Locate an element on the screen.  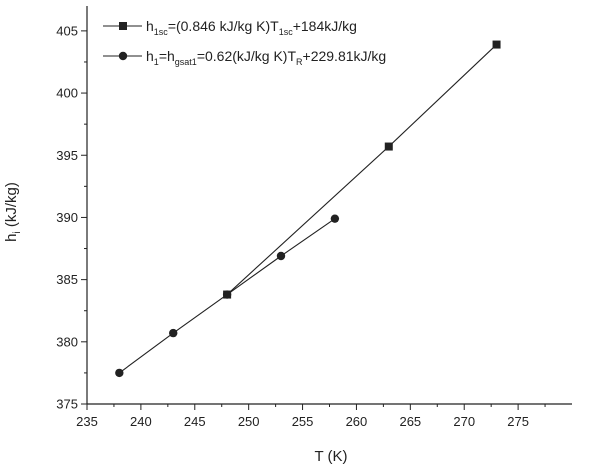
x-tick-label: 265 is located at coordinates (410, 421).